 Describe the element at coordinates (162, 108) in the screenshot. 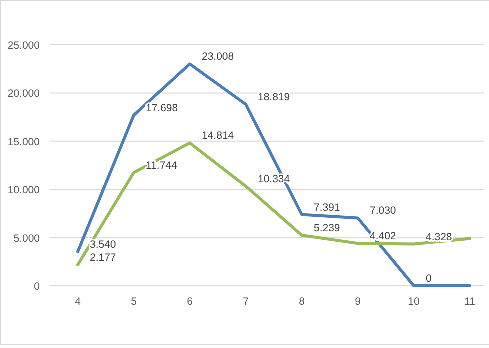

I see `data-label: 17.698` at that location.